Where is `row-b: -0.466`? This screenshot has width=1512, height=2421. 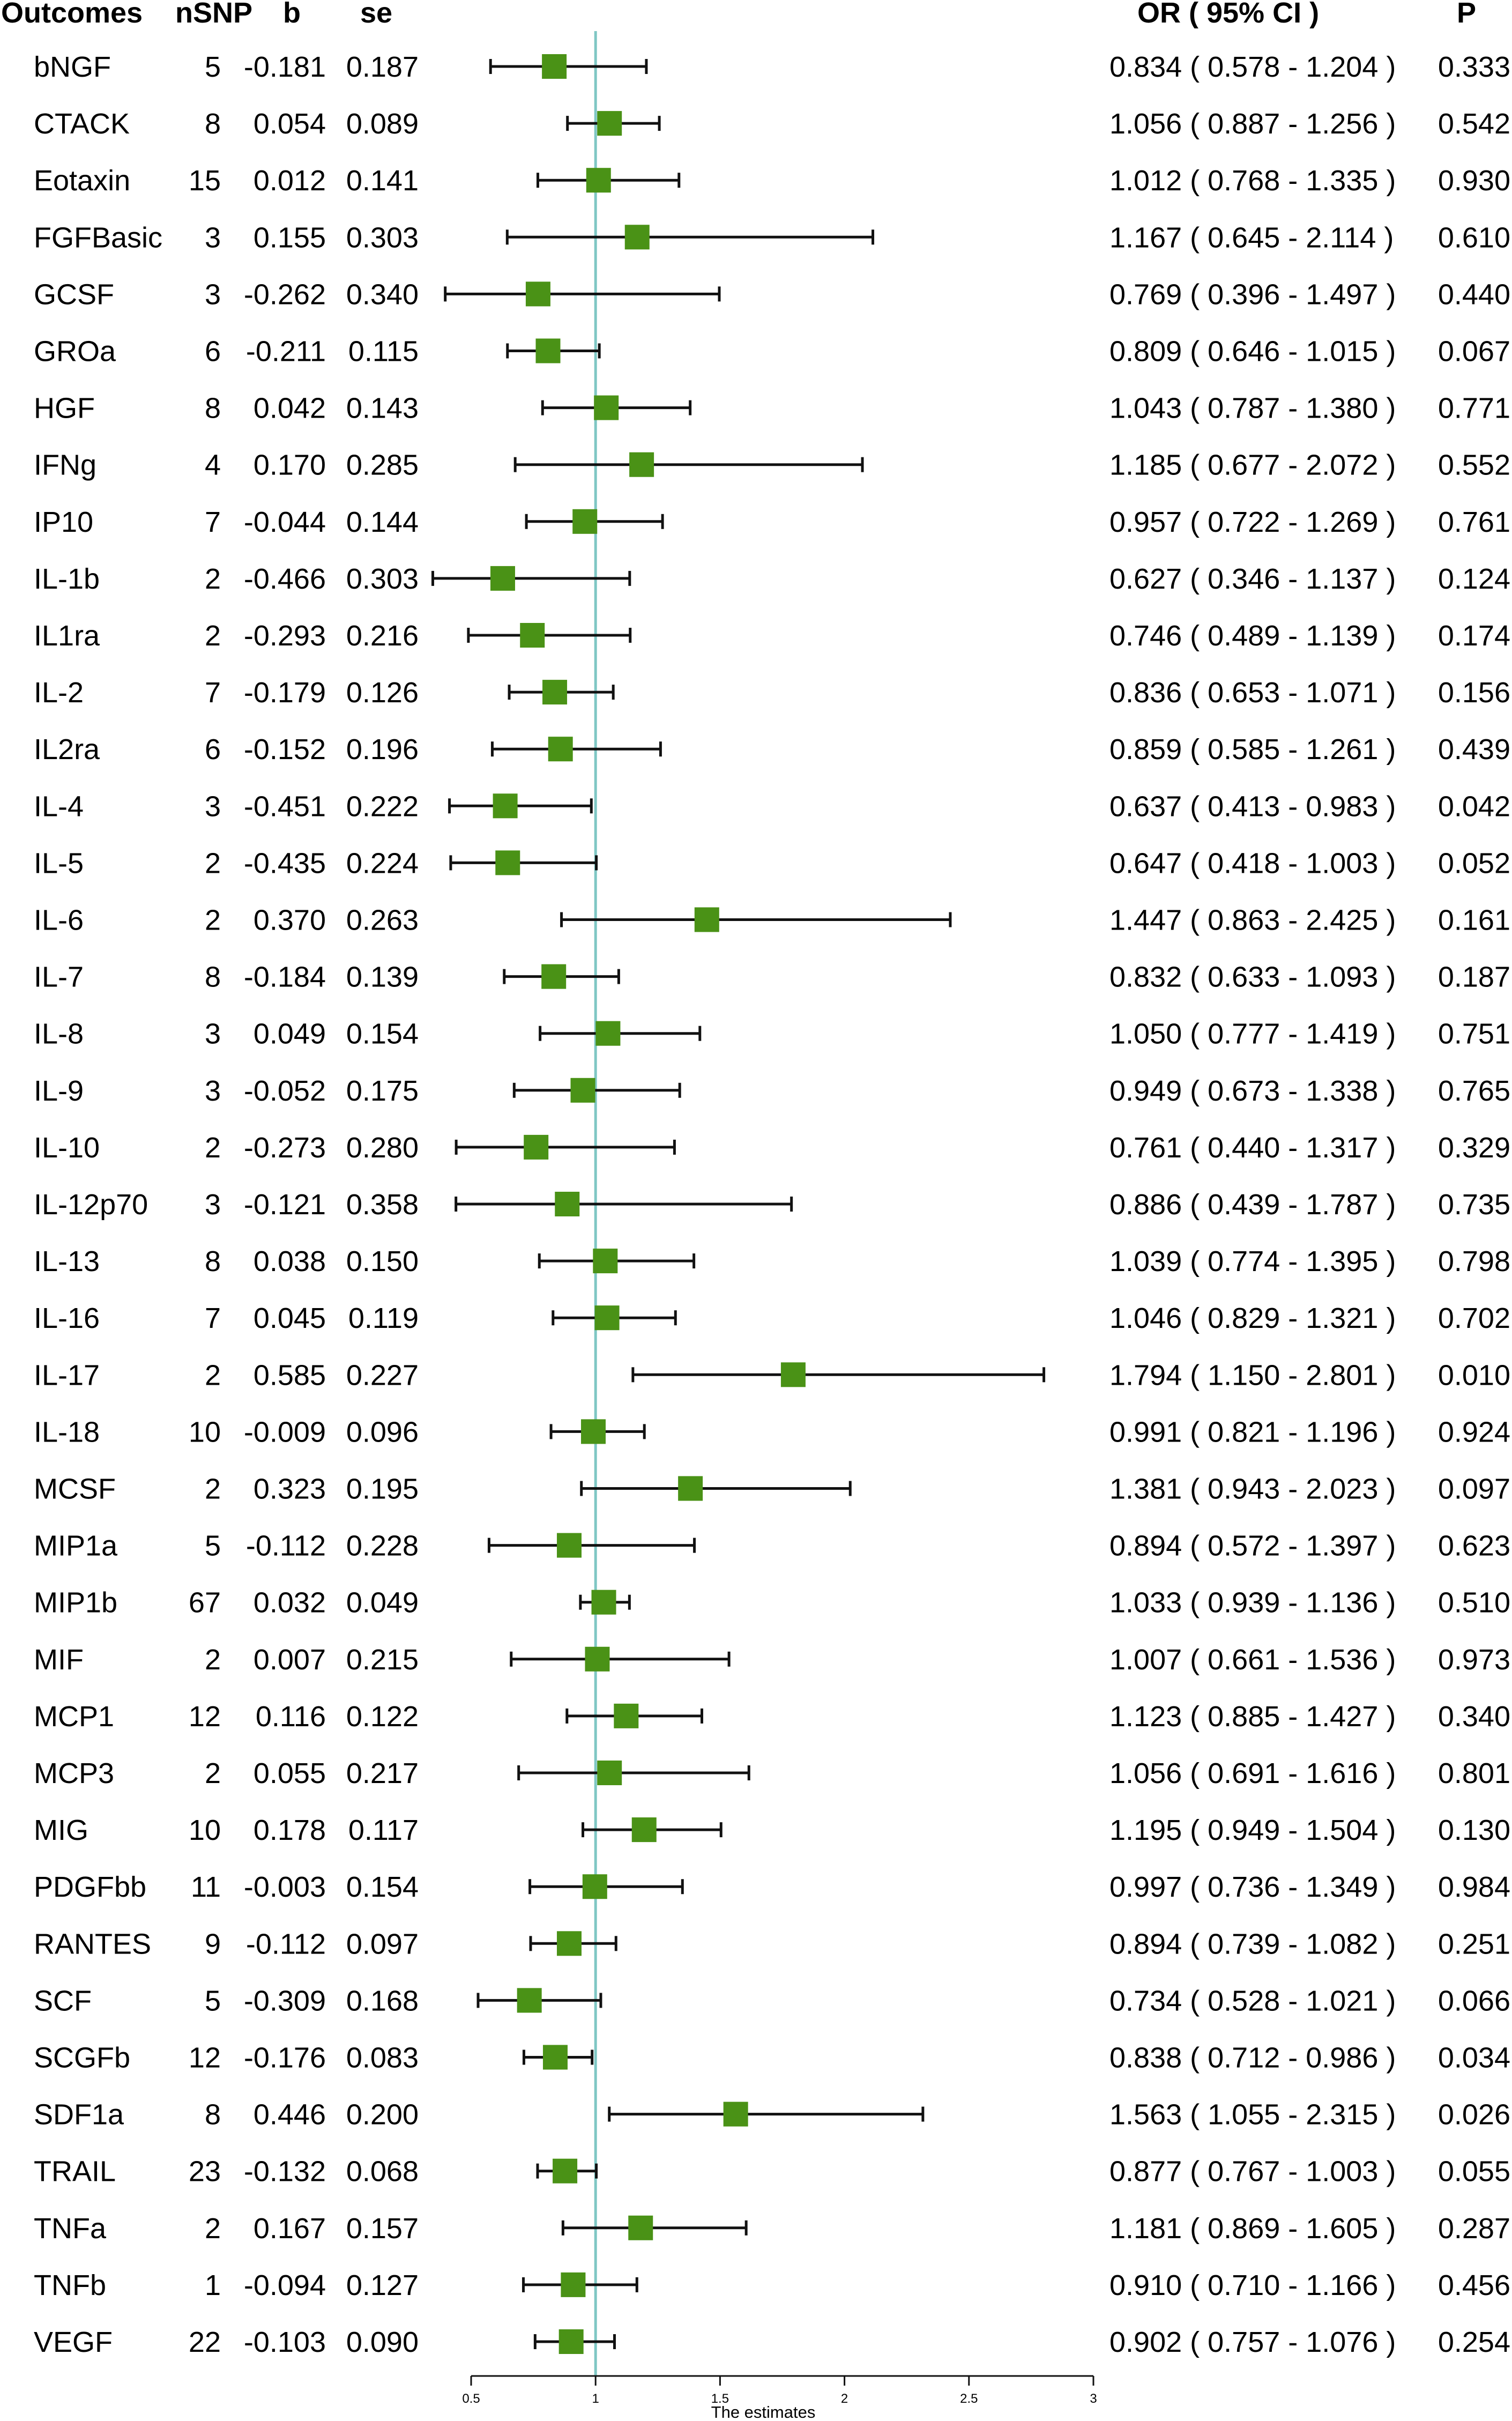 row-b: -0.466 is located at coordinates (285, 579).